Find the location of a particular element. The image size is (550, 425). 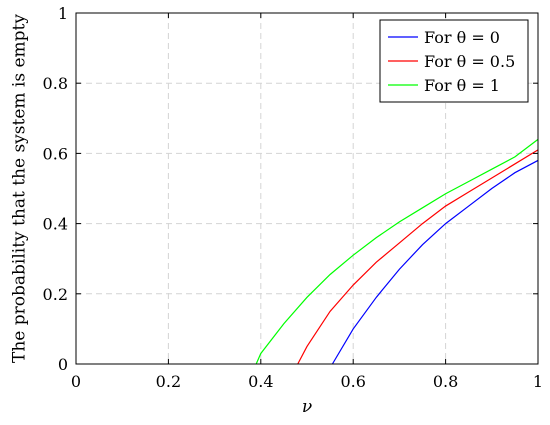

legend: For θ = 0 For θ = 0.5 For θ = 1 is located at coordinates (454, 61).